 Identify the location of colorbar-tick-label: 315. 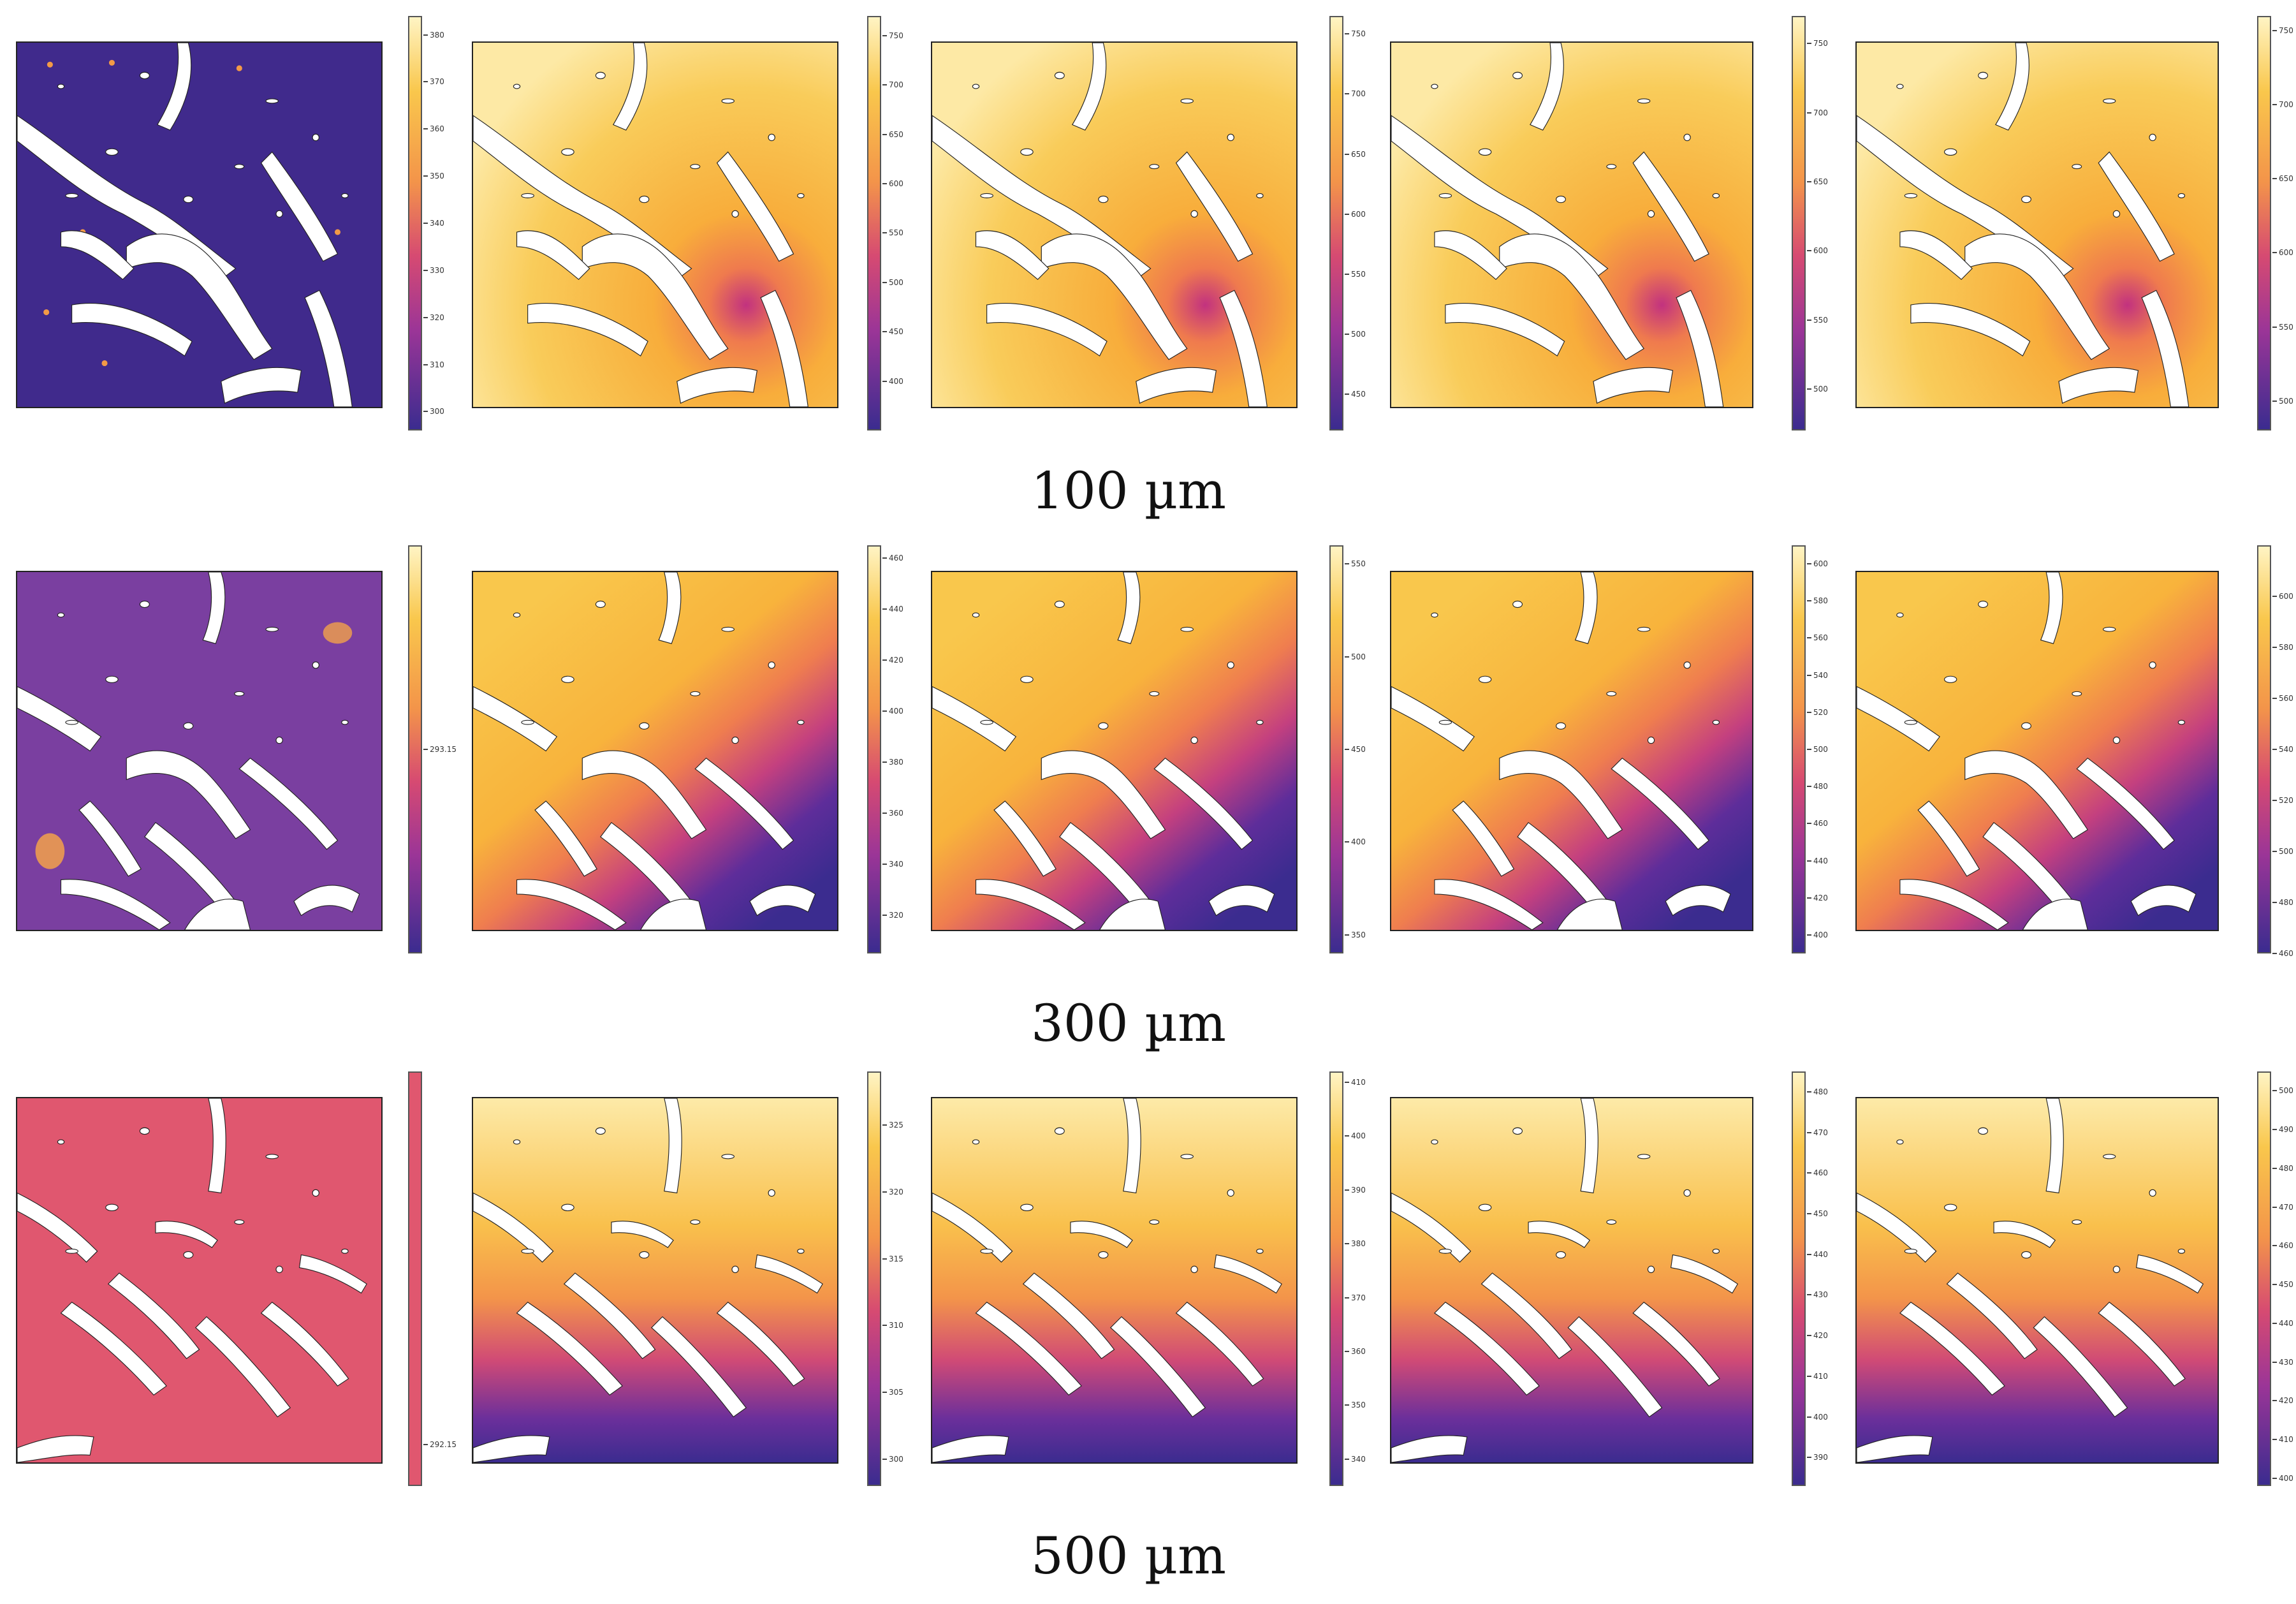
(893, 1258).